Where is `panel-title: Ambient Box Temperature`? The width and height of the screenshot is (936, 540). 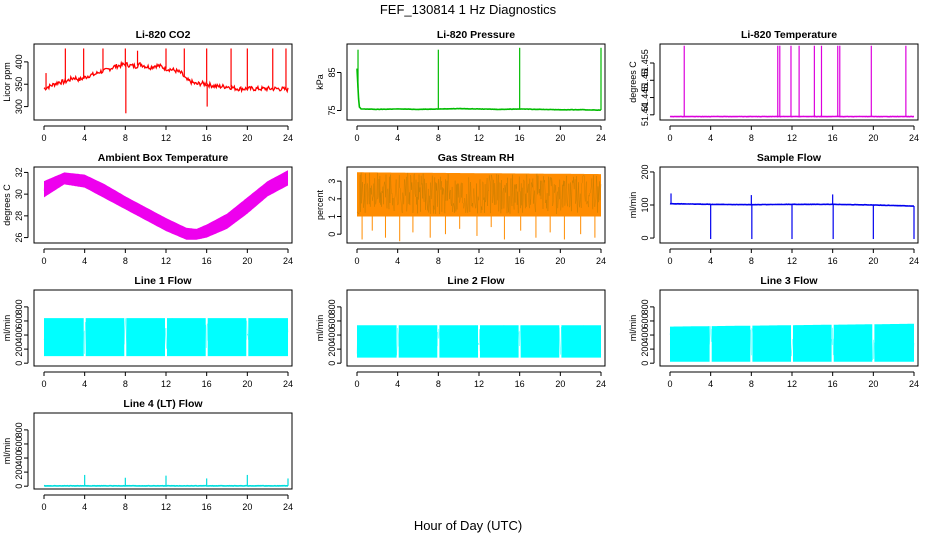
panel-title: Ambient Box Temperature is located at coordinates (163, 158).